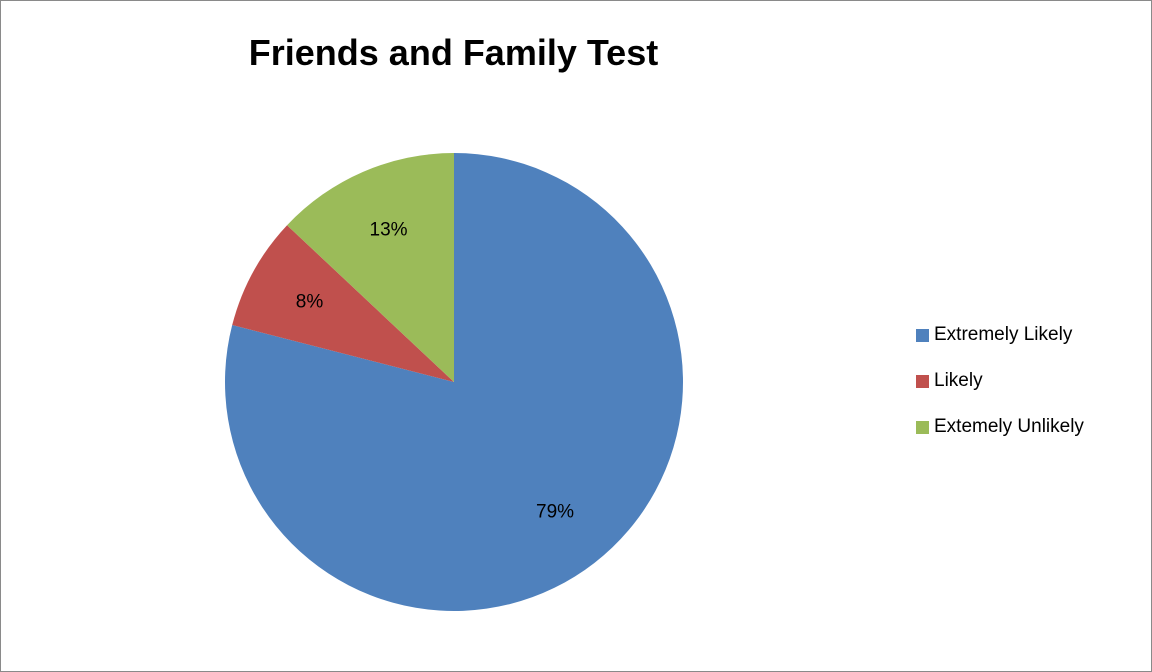  I want to click on legend-swatch-extremely-likely, so click(922, 335).